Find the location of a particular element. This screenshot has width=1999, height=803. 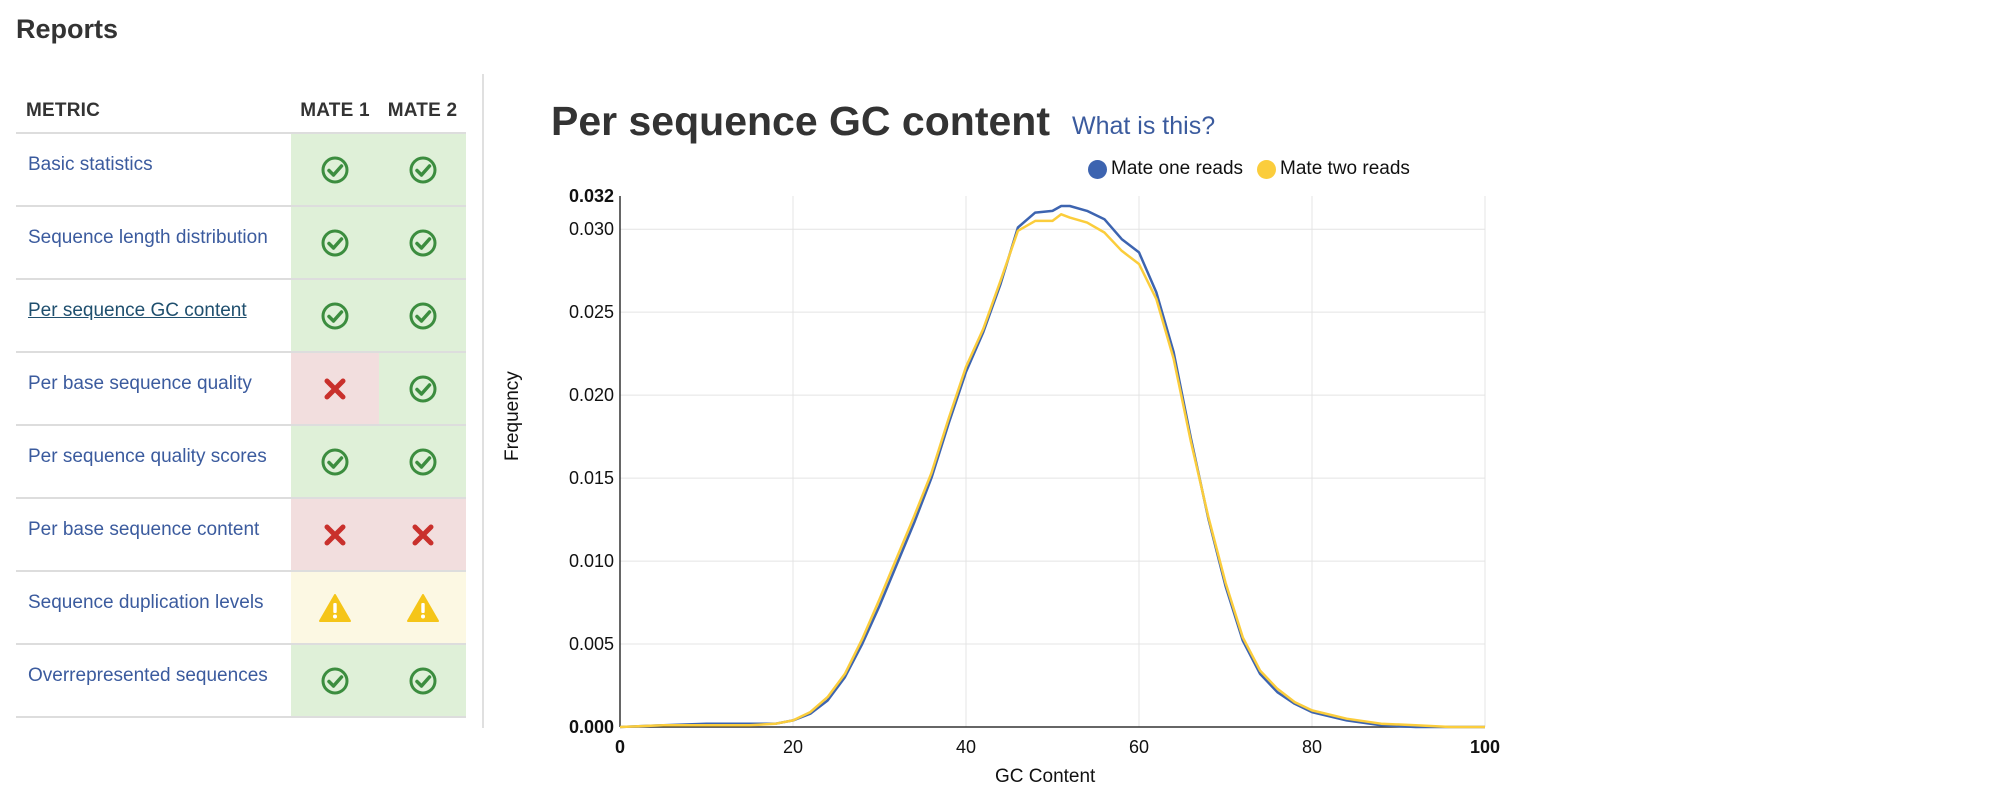

y-tick-label: 0.025 is located at coordinates (591, 312).